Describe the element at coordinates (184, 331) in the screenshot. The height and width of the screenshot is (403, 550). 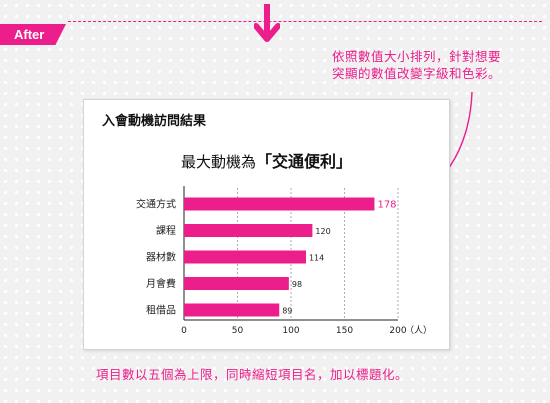
I see `x-tick-label-0: 0` at that location.